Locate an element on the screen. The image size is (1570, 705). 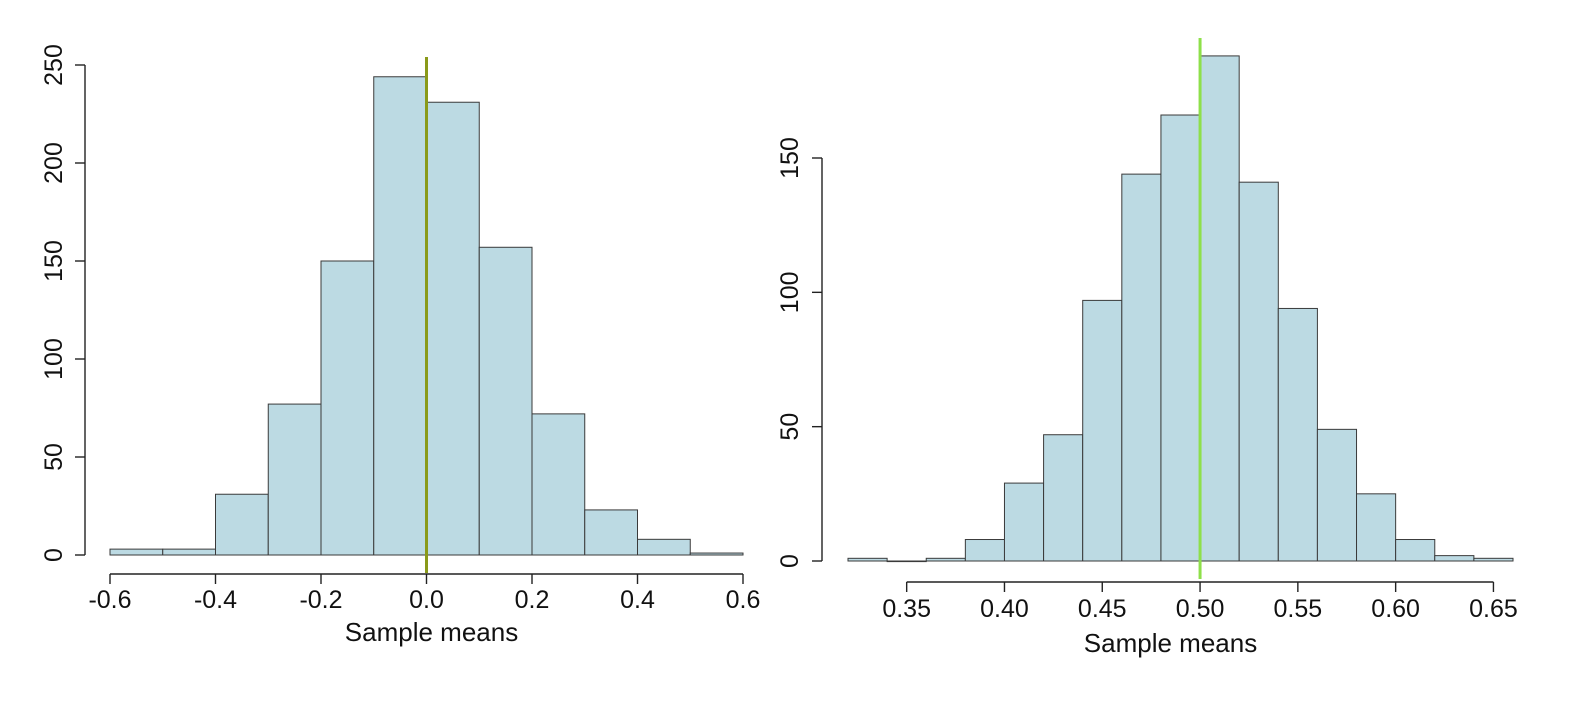
x-tick-label: 0.60 is located at coordinates (1395, 609).